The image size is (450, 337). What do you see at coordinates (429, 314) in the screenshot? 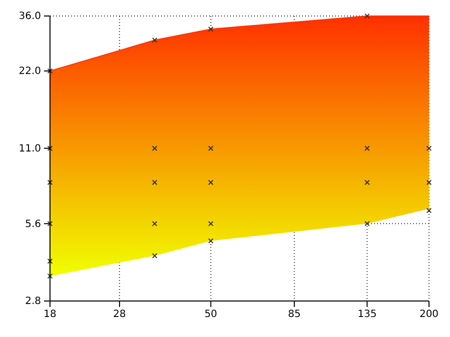
I see `x-tick-label: 200` at bounding box center [429, 314].